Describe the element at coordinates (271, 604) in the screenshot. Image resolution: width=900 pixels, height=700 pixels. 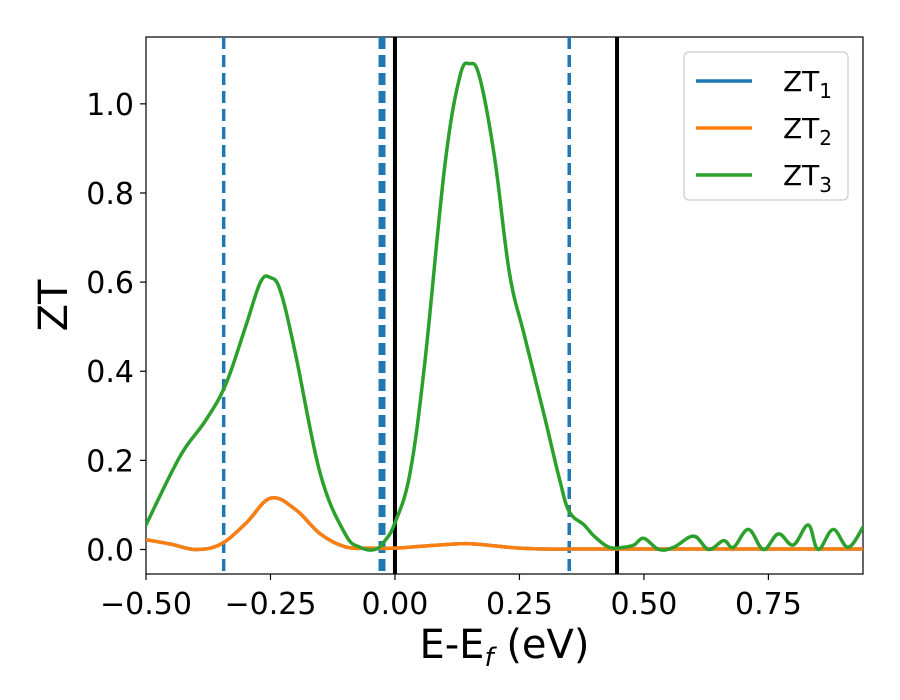
I see `x-tick-label: −0.25` at that location.